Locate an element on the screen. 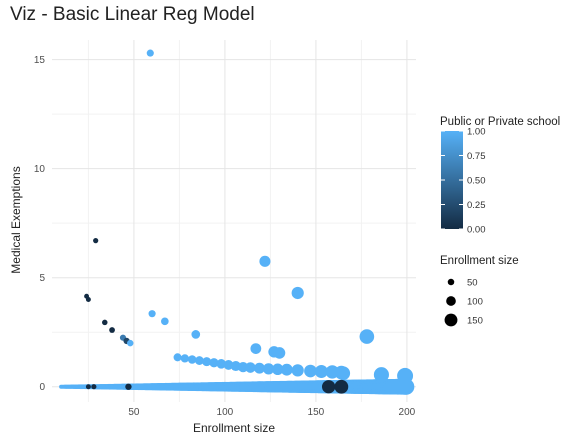  y-tick-label: 15 is located at coordinates (40, 60).